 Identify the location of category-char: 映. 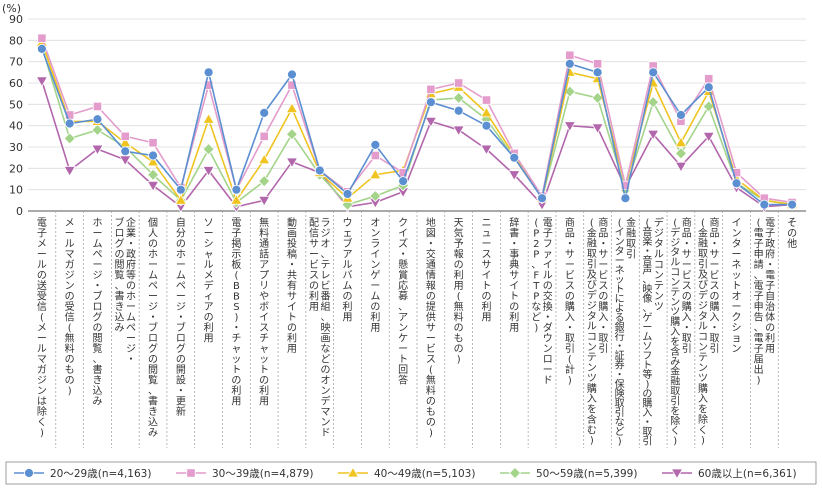
(326, 328).